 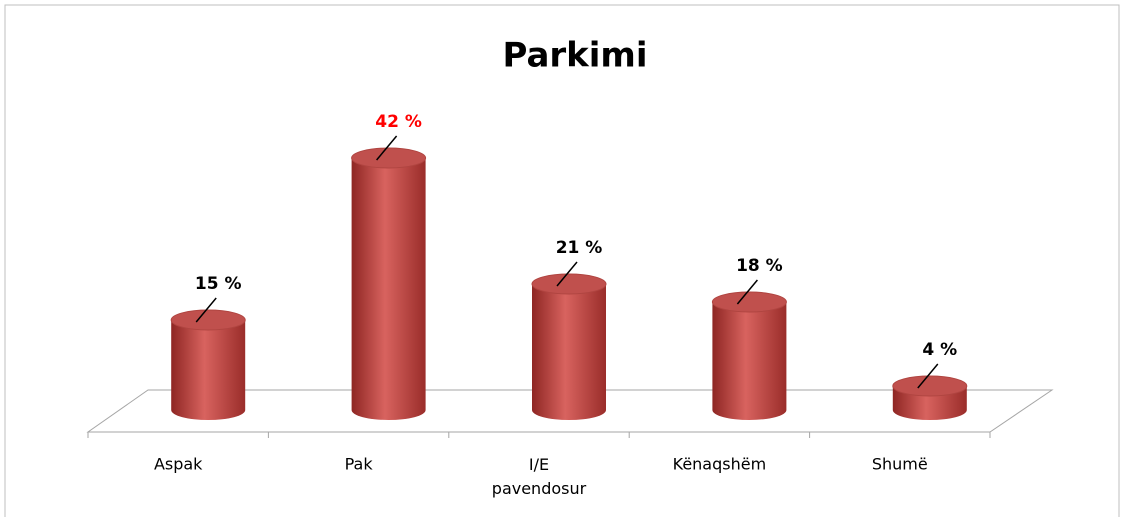 What do you see at coordinates (759, 266) in the screenshot?
I see `value-label: 18 %` at bounding box center [759, 266].